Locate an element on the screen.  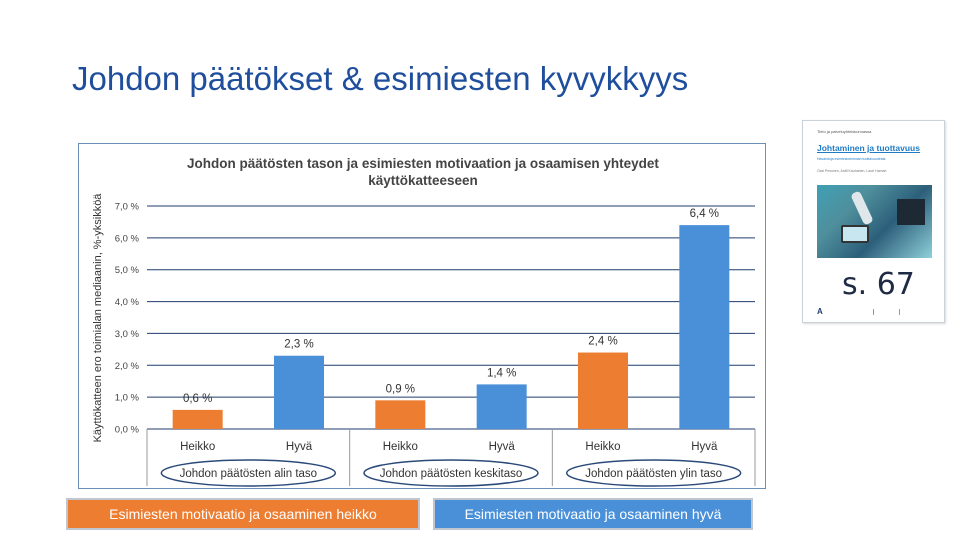
bar-value-label: 6,4 % is located at coordinates (704, 214).